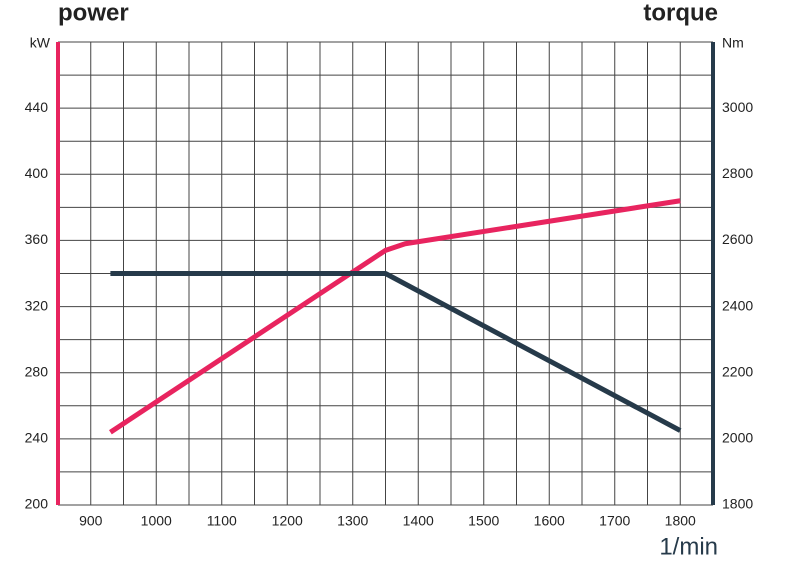 This screenshot has width=800, height=565. Describe the element at coordinates (37, 107) in the screenshot. I see `y-tick-label: 440` at that location.